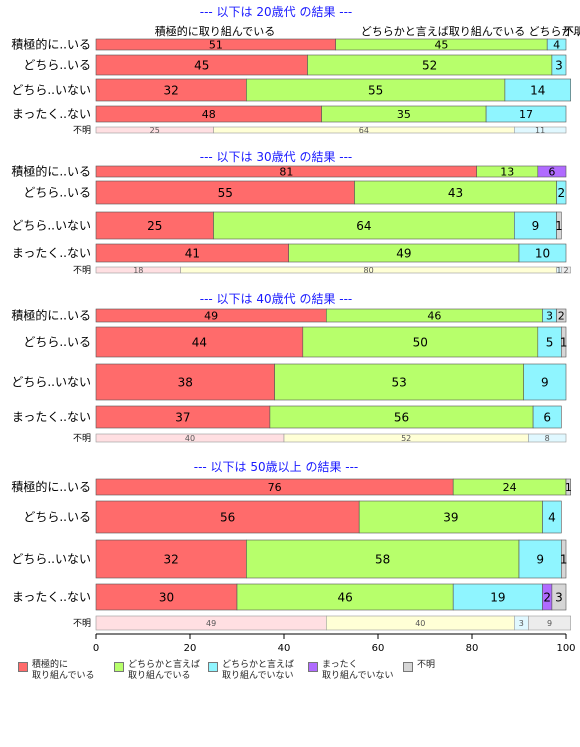 This screenshot has width=580, height=747. Describe the element at coordinates (276, 467) in the screenshot. I see `panel-title-3: --- 以下は 50歳以上 の結果 ---` at that location.